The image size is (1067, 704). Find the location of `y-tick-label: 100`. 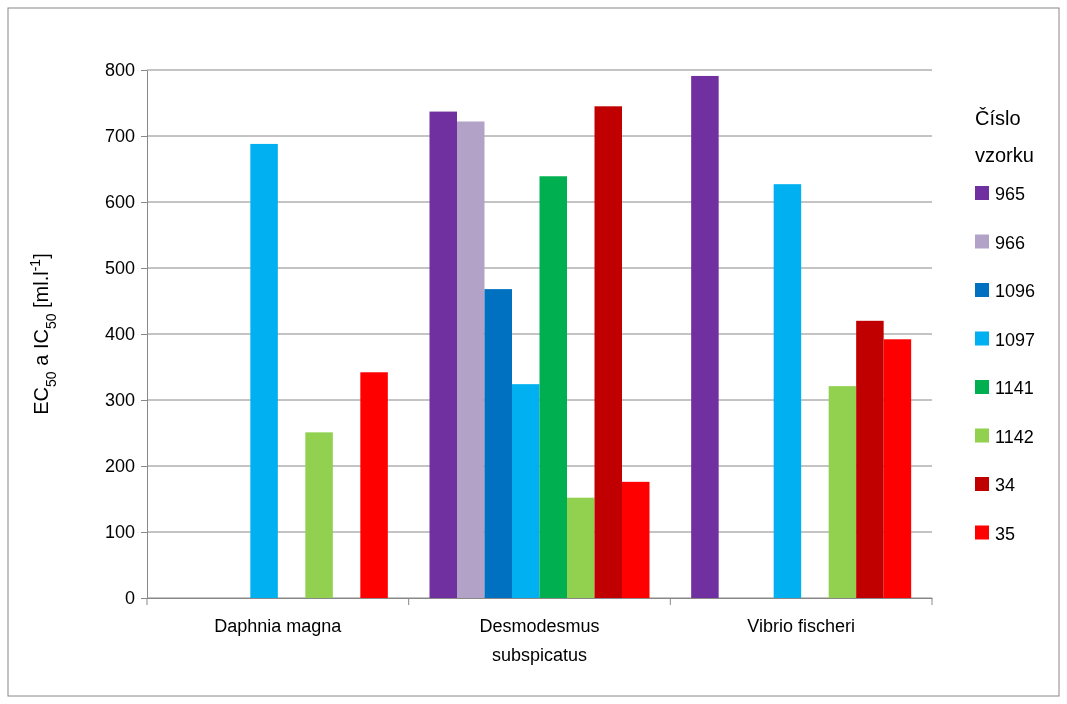

y-tick-label: 100 is located at coordinates (119, 532).